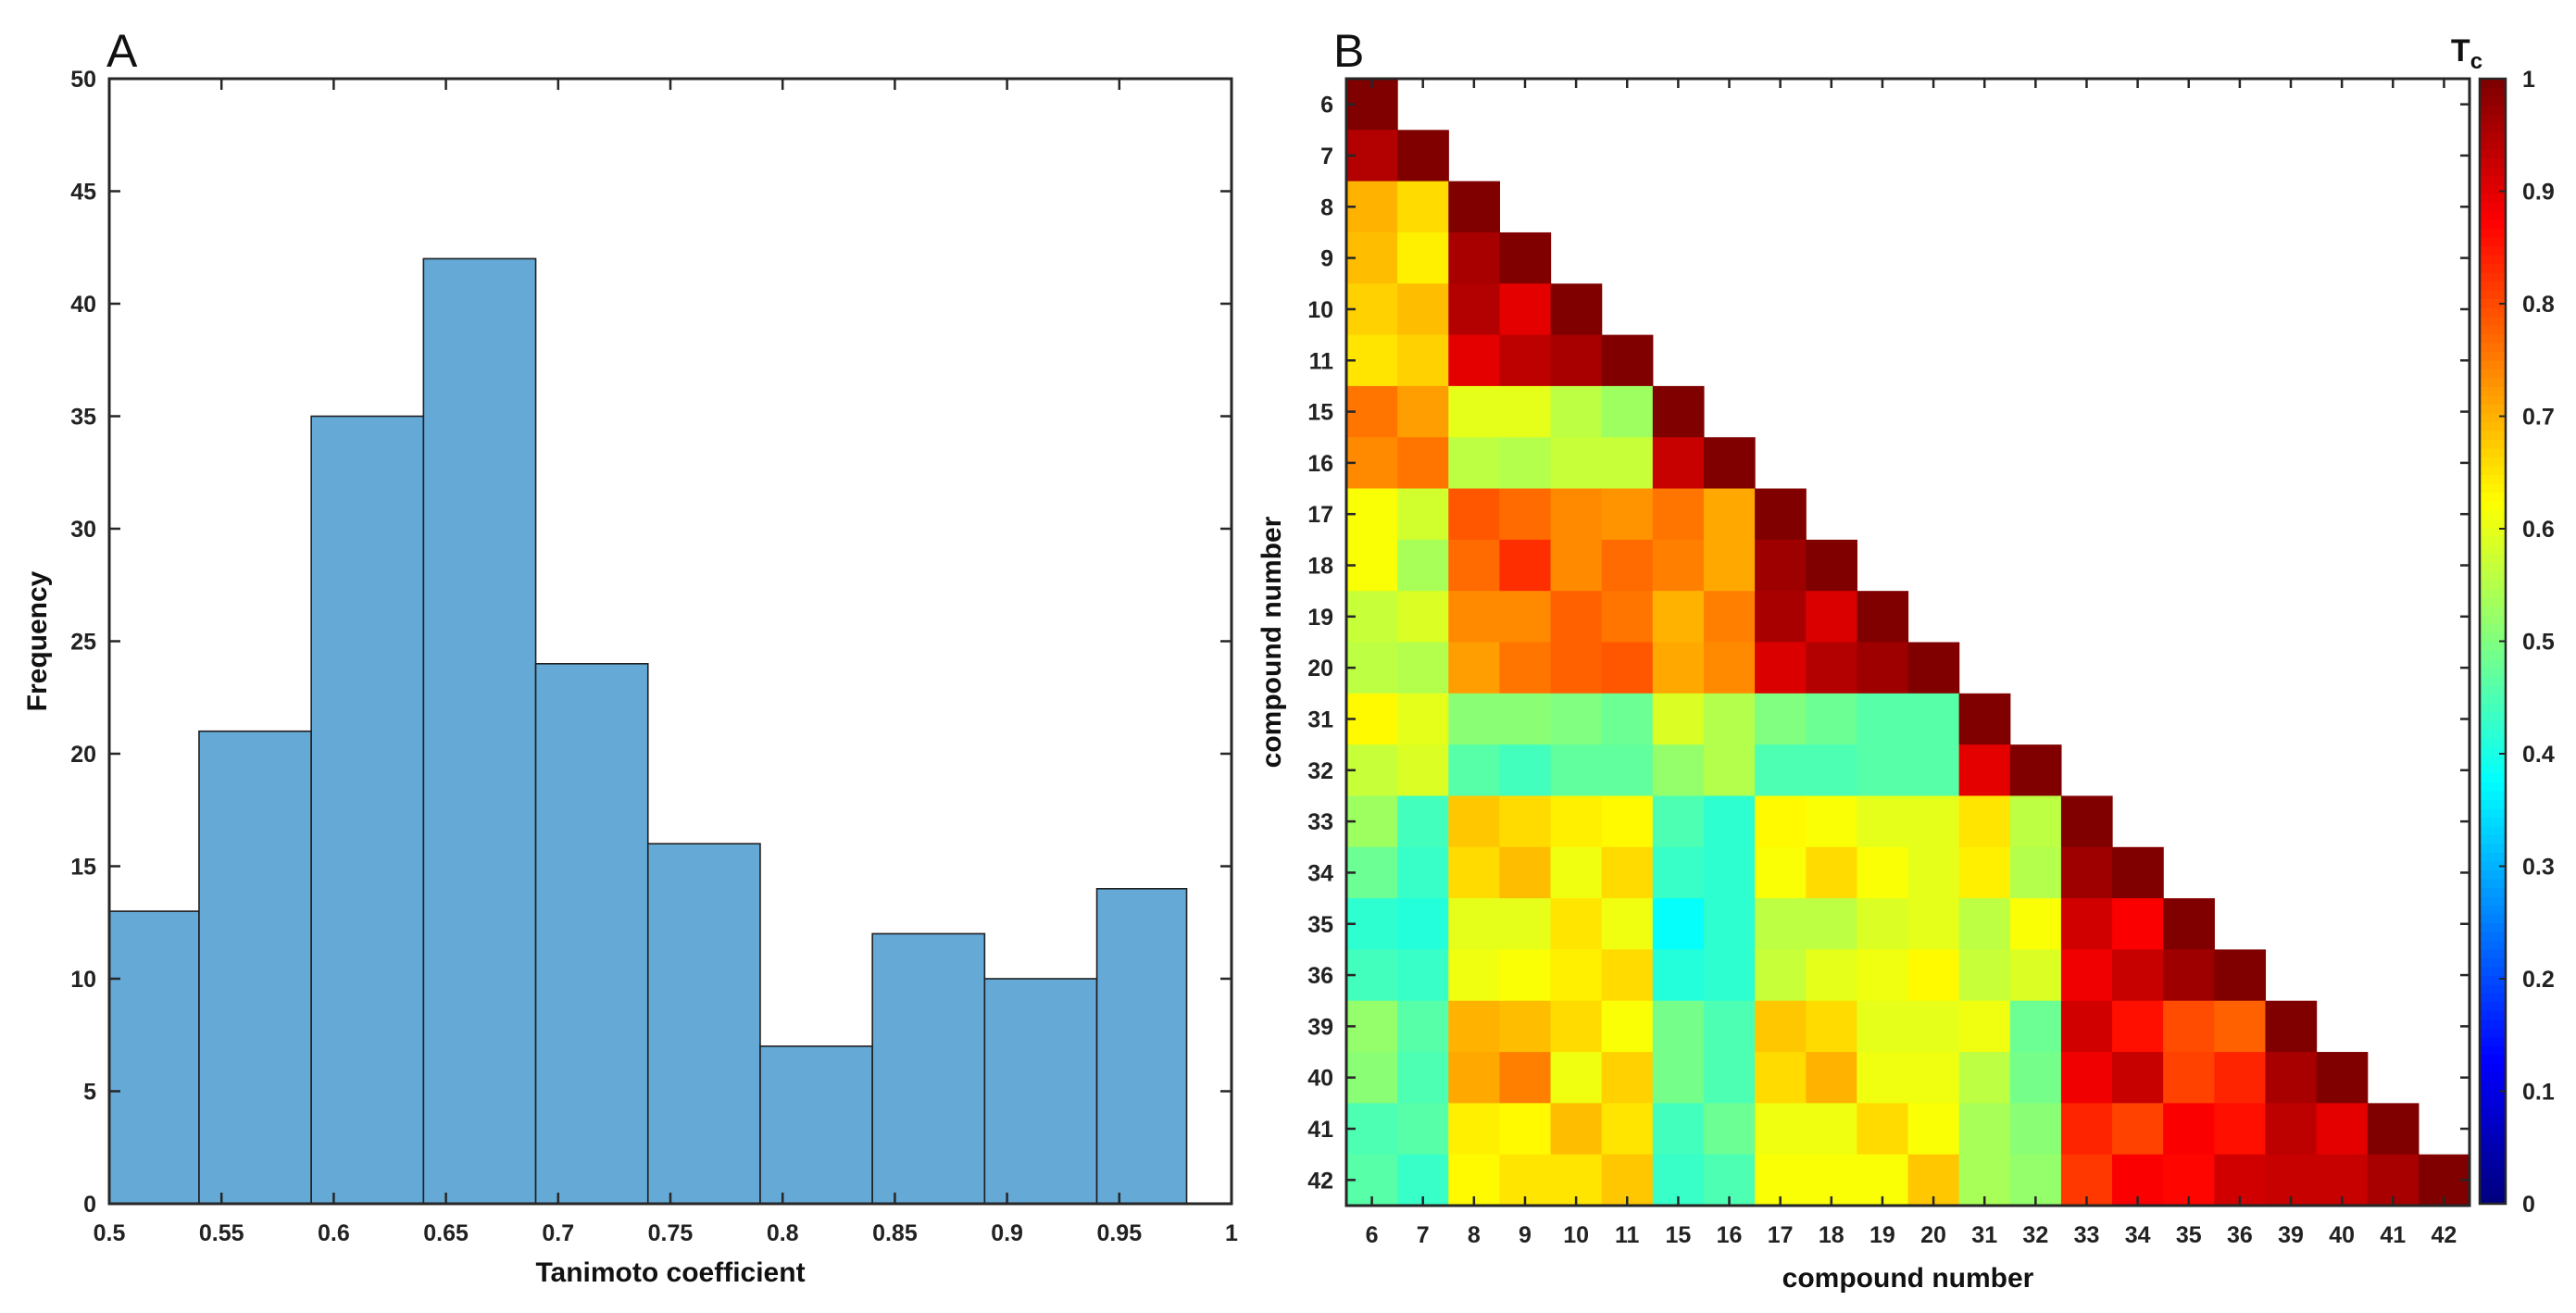 The width and height of the screenshot is (2576, 1313). I want to click on heatmap-x-tick-label: 41, so click(2393, 1235).